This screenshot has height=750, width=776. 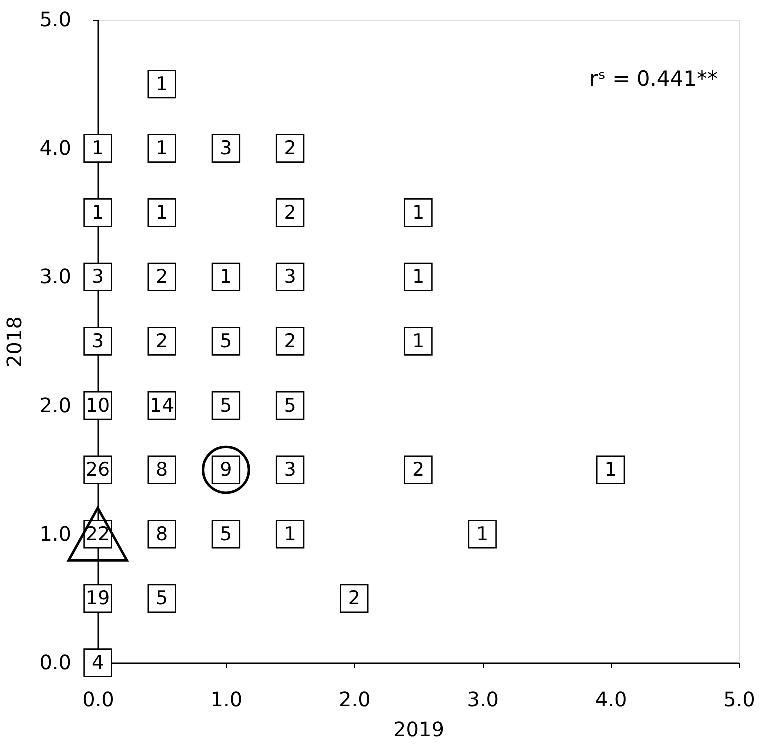 I want to click on annotation: 14, so click(x=162, y=405).